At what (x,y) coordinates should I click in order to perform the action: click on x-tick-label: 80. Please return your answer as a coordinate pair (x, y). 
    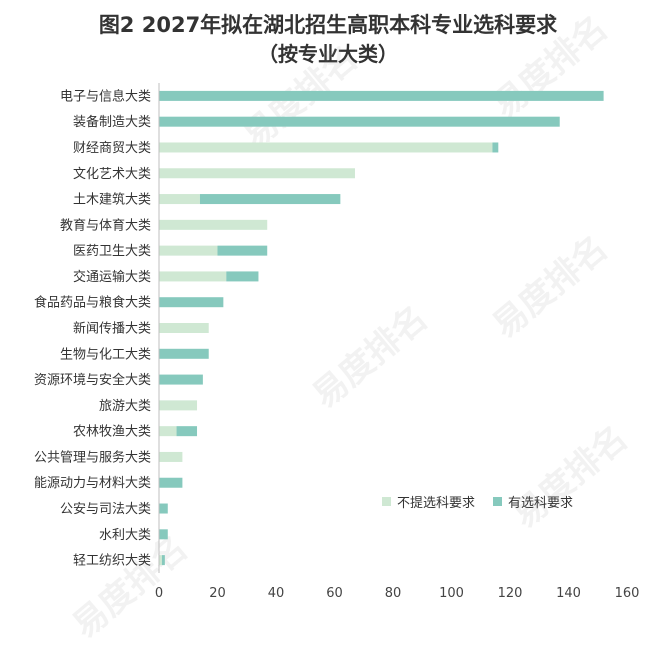
    Looking at the image, I should click on (393, 593).